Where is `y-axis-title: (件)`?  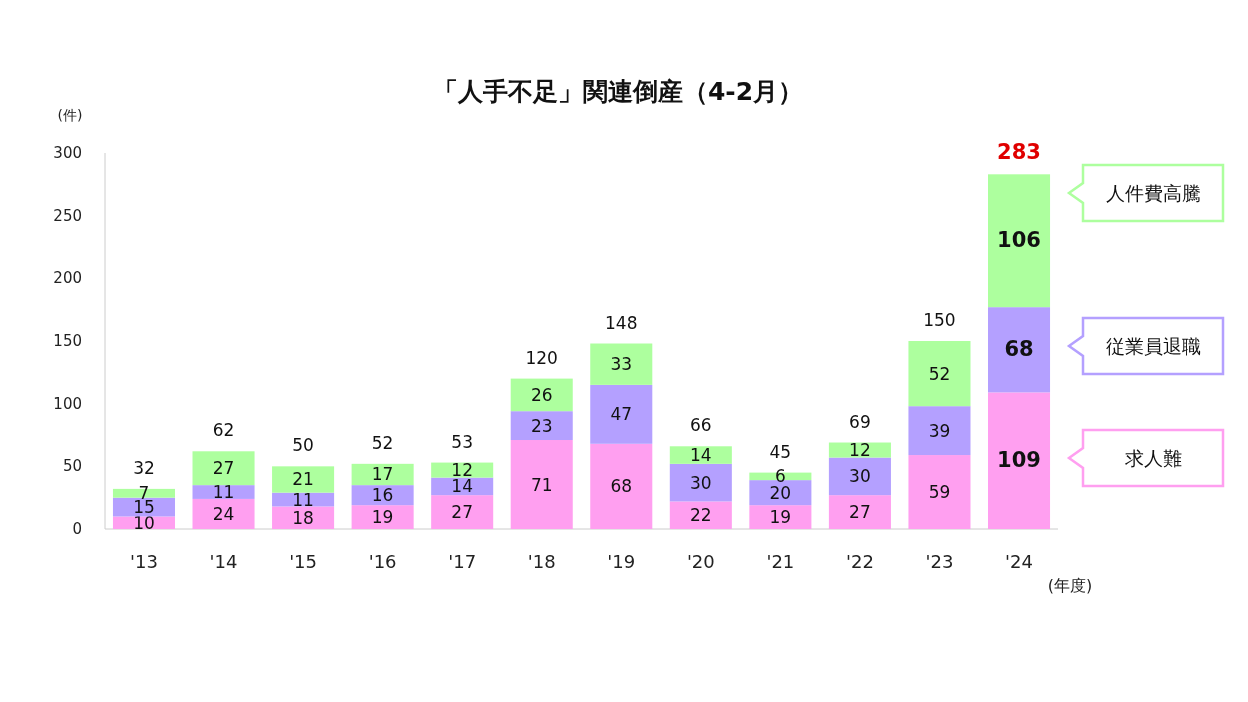
y-axis-title: (件) is located at coordinates (70, 115).